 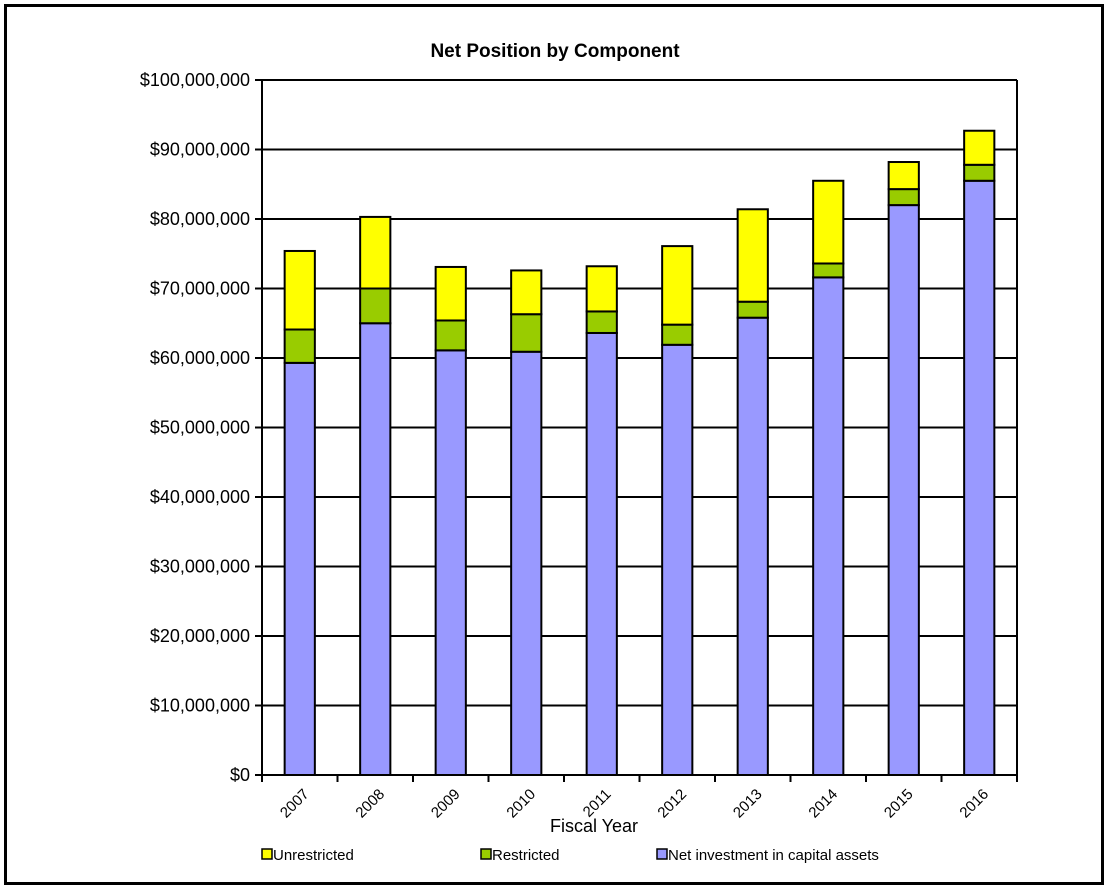 What do you see at coordinates (370, 804) in the screenshot?
I see `x-tick-label: 2008` at bounding box center [370, 804].